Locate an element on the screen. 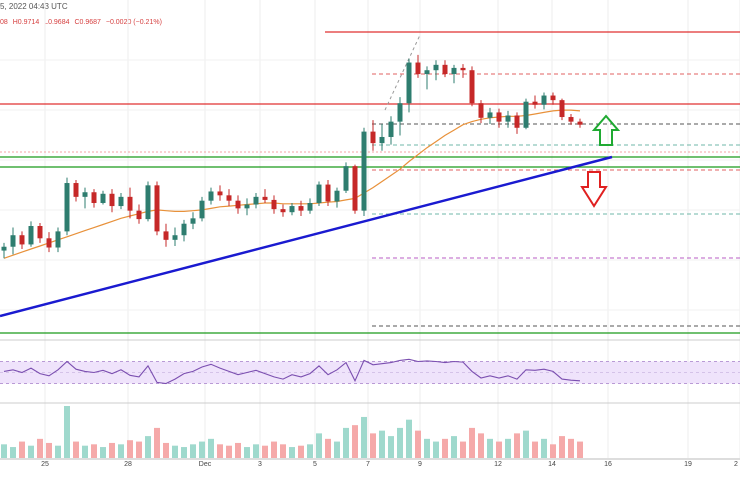  time-axis-label: 19 is located at coordinates (688, 464).